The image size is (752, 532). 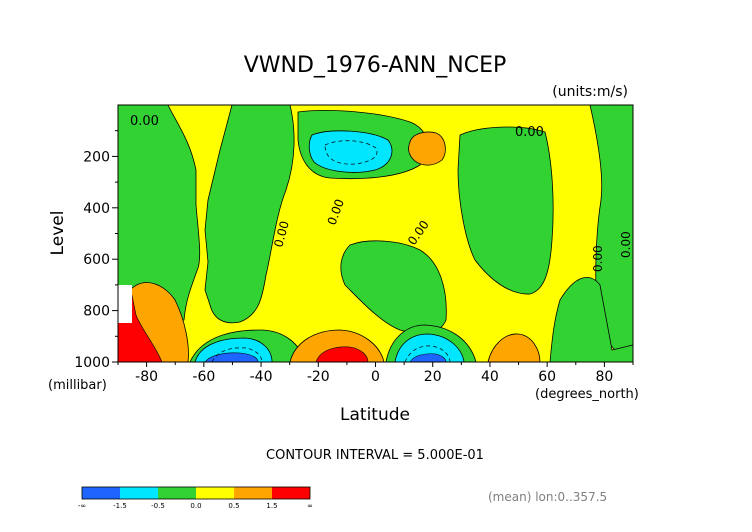 What do you see at coordinates (159, 215) in the screenshot?
I see `green-region-south-upper` at bounding box center [159, 215].